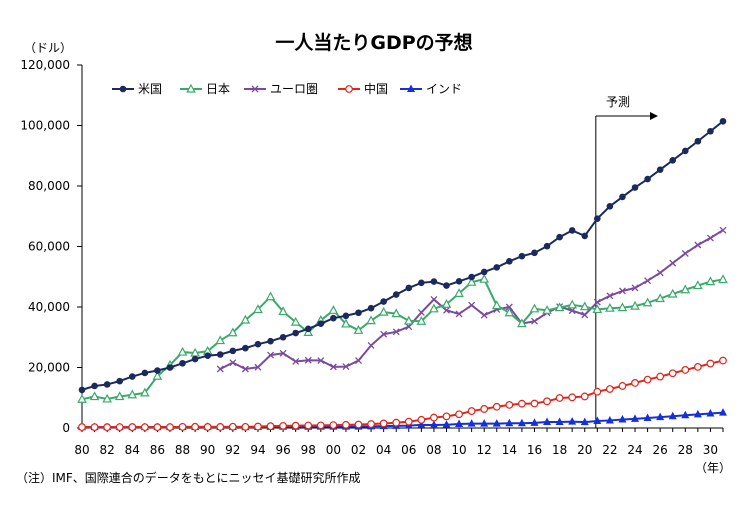  I want to click on legend: 米国 日本 ユーロ圏 中国 インド, so click(287, 88).